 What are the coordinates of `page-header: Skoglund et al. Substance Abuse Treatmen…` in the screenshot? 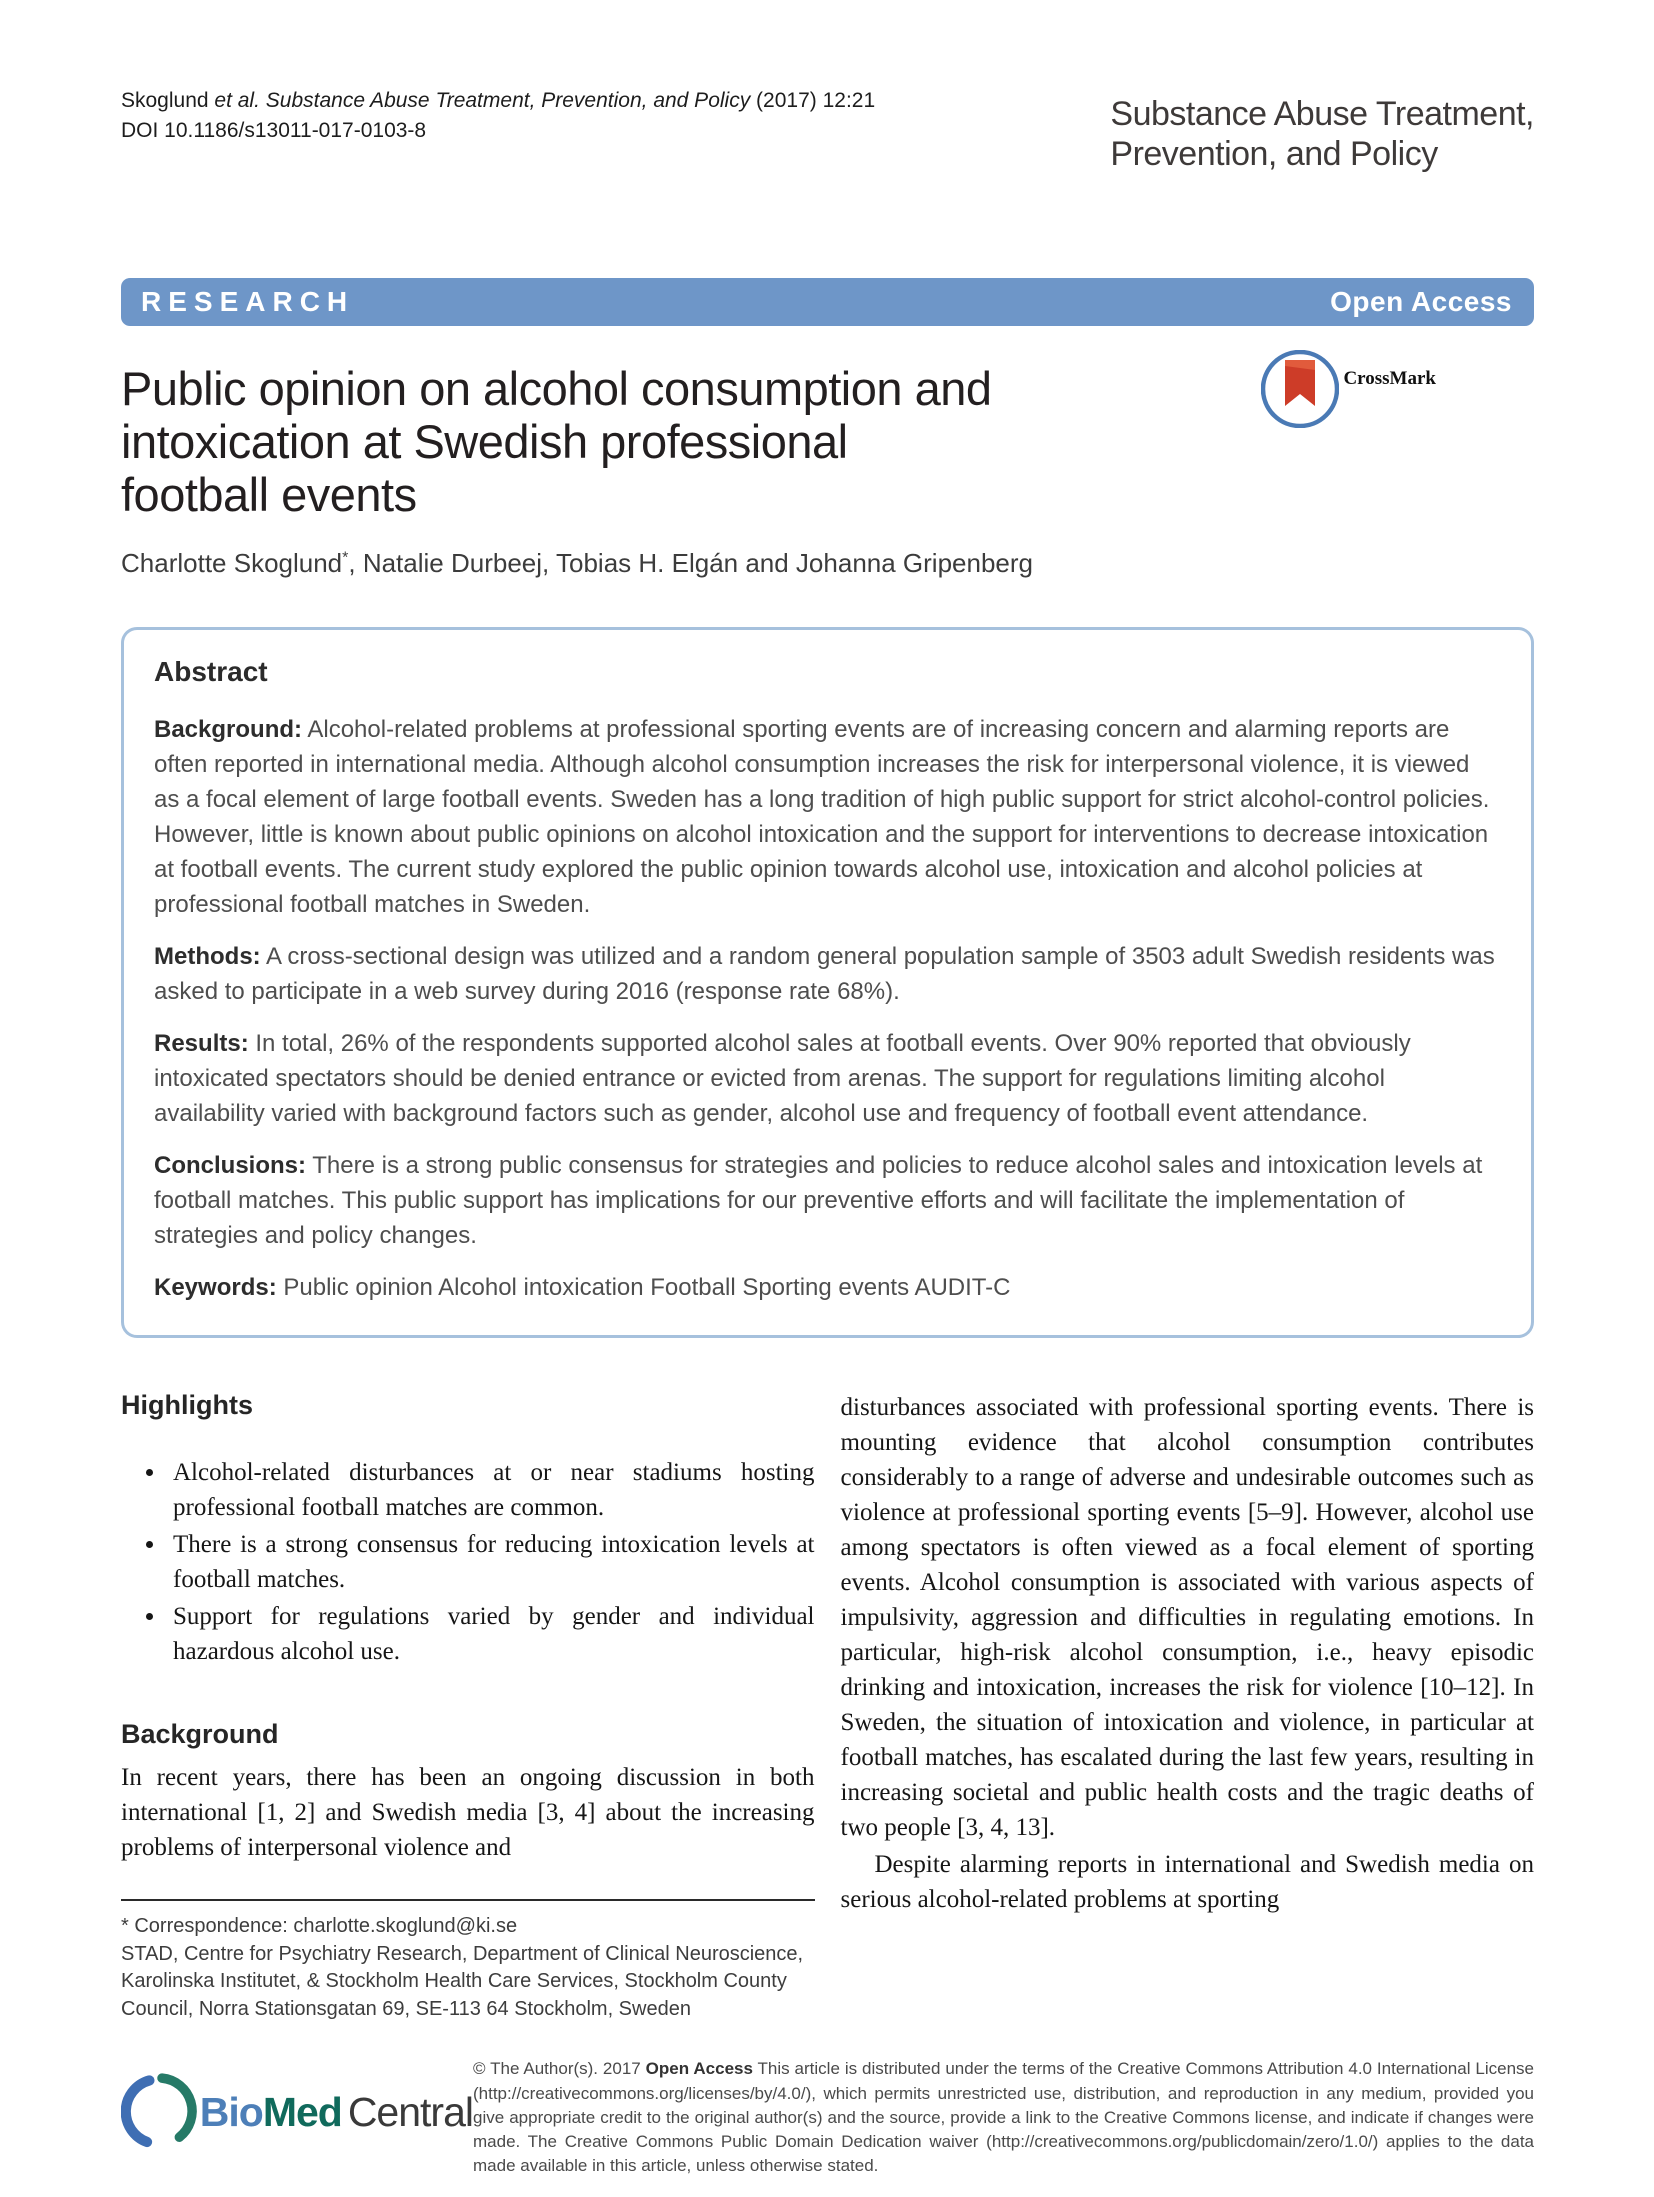 It's located at (827, 130).